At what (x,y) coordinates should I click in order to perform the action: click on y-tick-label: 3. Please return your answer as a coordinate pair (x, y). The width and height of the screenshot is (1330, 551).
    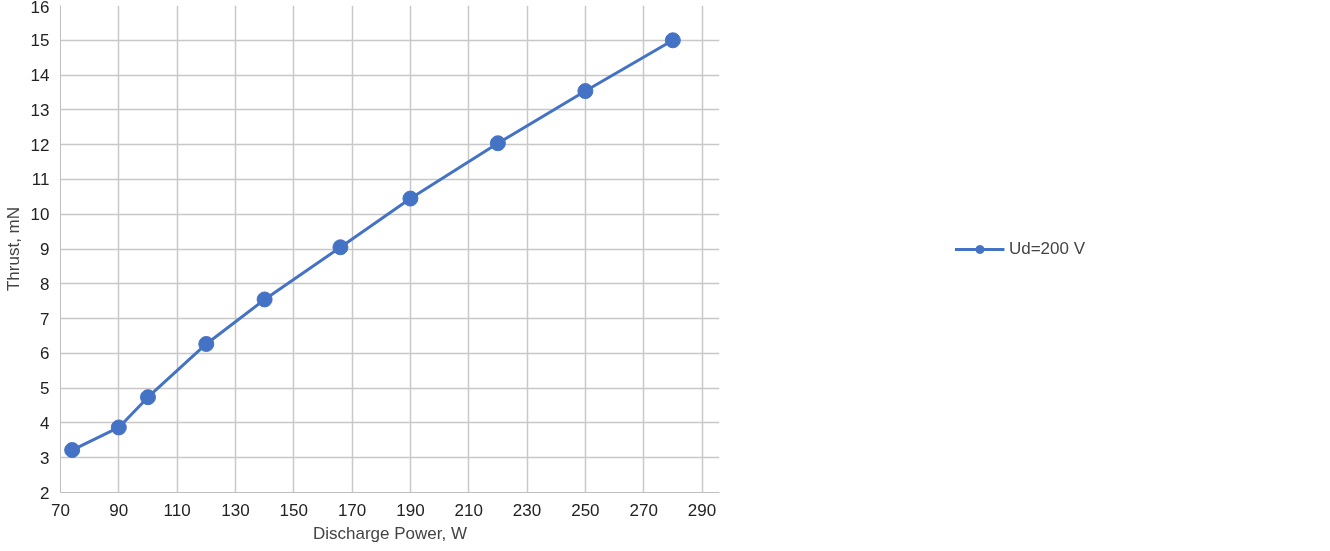
    Looking at the image, I should click on (45, 458).